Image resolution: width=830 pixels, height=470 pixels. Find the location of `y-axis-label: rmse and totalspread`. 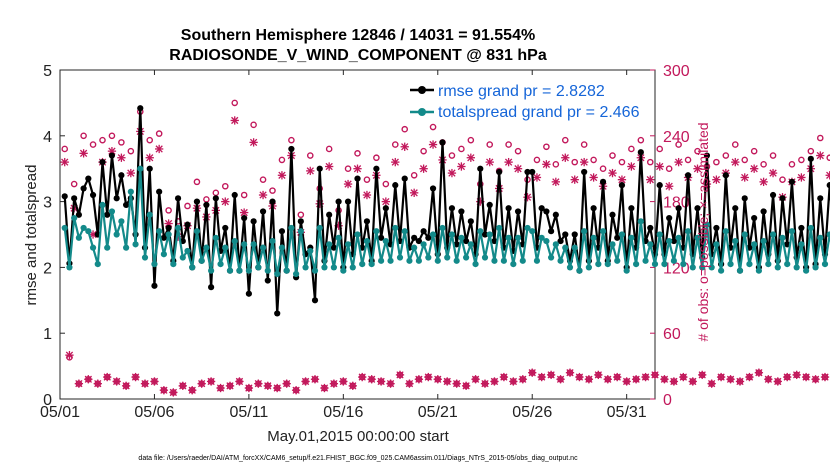

y-axis-label: rmse and totalspread is located at coordinates (31, 235).